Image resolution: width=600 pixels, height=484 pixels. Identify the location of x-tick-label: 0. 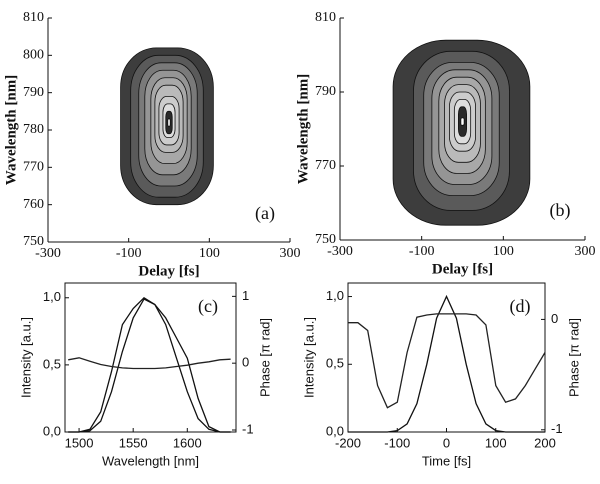
(446, 442).